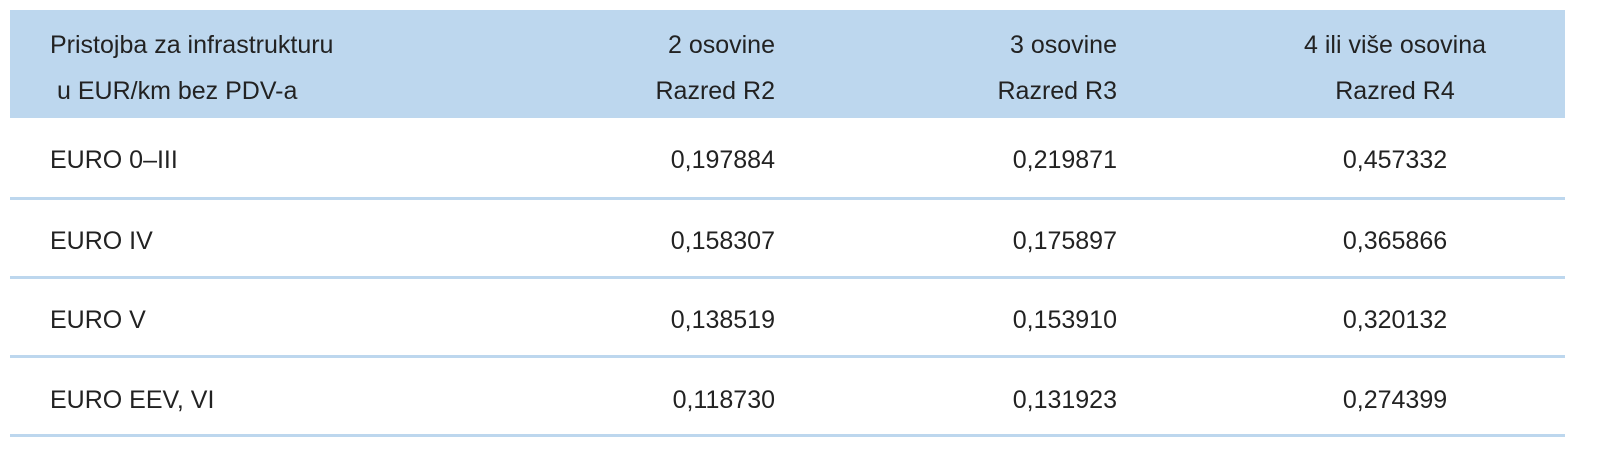  What do you see at coordinates (1395, 400) in the screenshot?
I see `value-cell: 0,274399` at bounding box center [1395, 400].